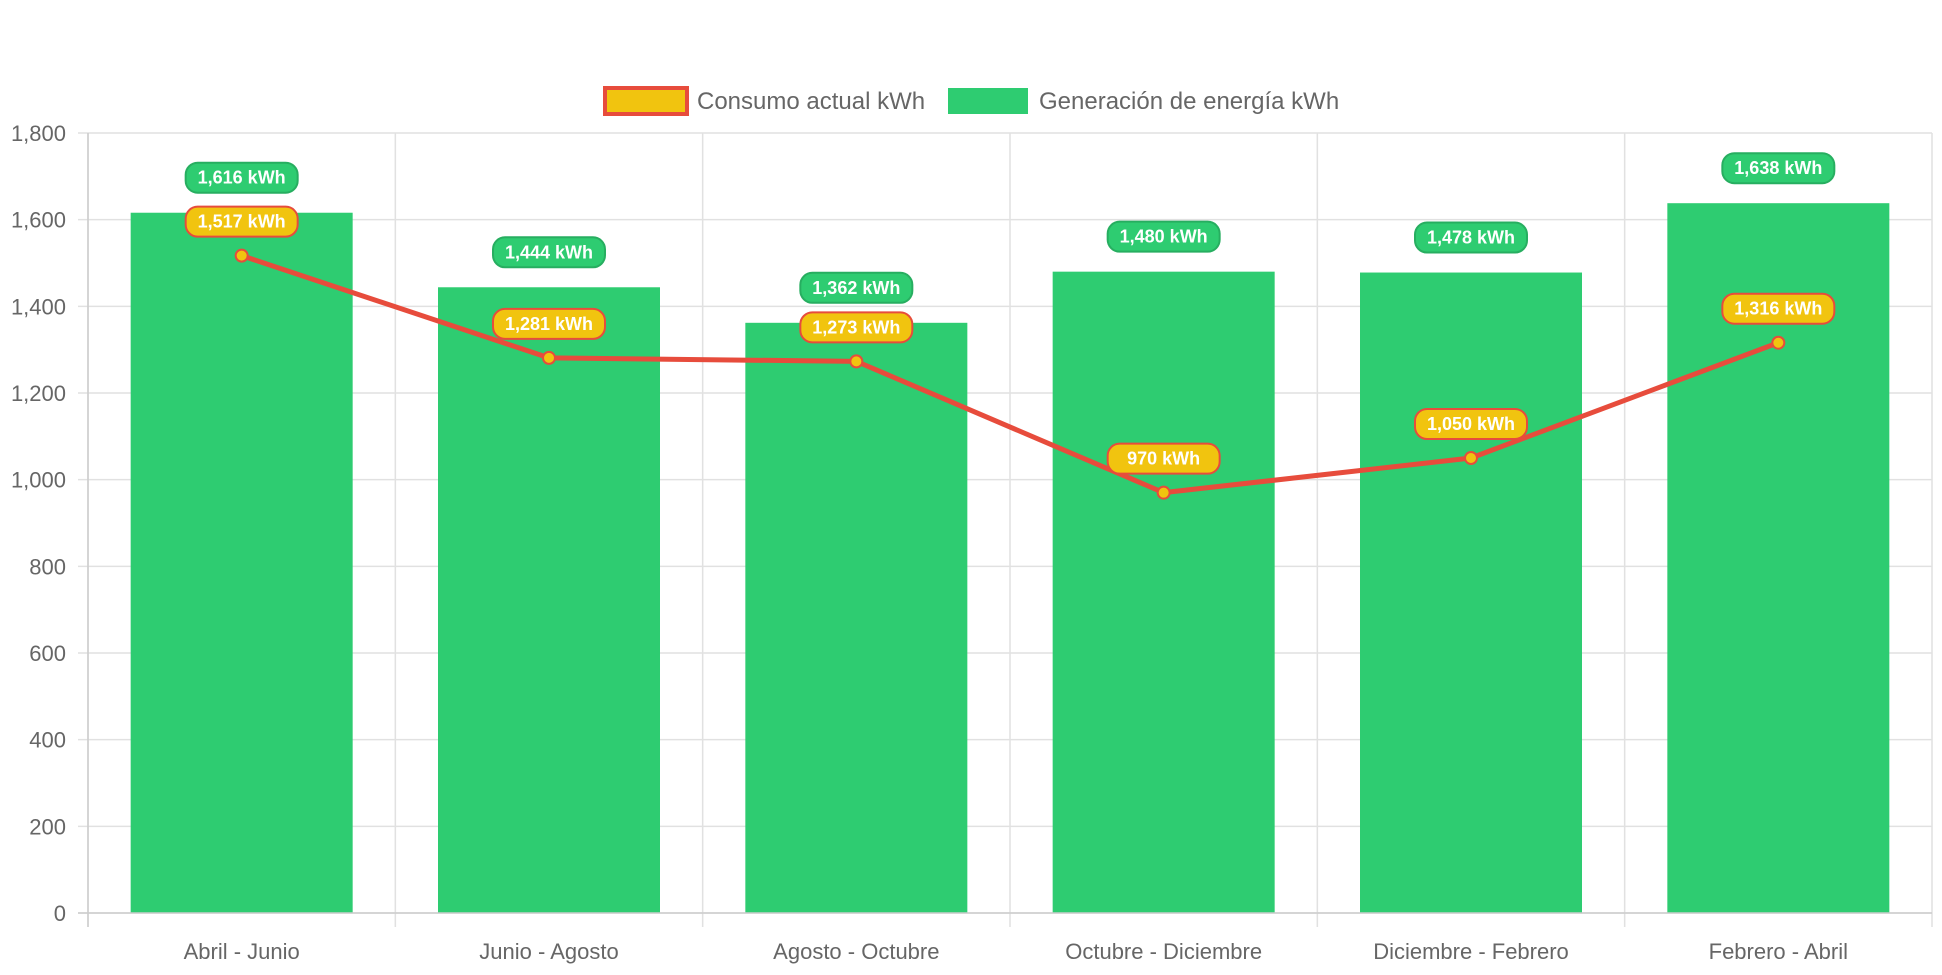 This screenshot has width=1942, height=975. I want to click on generation-data-label: 1,616 kWh, so click(241, 177).